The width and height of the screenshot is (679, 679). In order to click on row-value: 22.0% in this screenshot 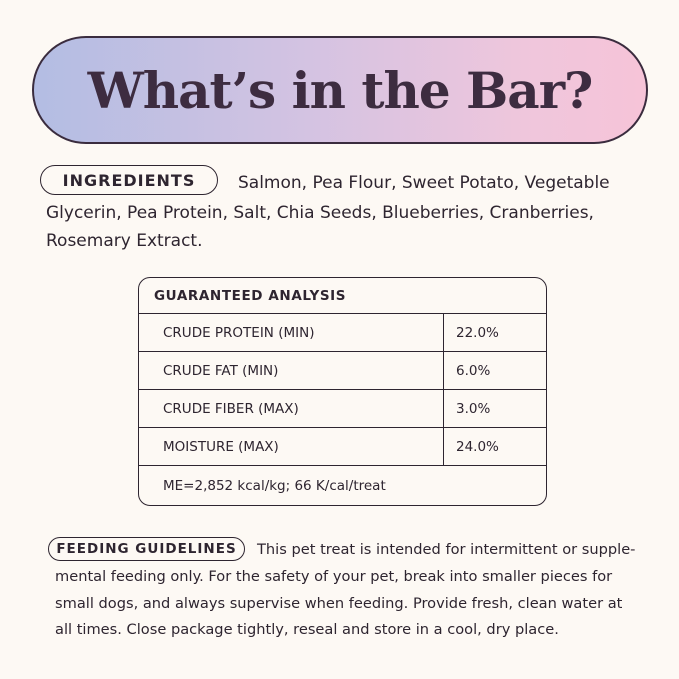, I will do `click(477, 332)`.